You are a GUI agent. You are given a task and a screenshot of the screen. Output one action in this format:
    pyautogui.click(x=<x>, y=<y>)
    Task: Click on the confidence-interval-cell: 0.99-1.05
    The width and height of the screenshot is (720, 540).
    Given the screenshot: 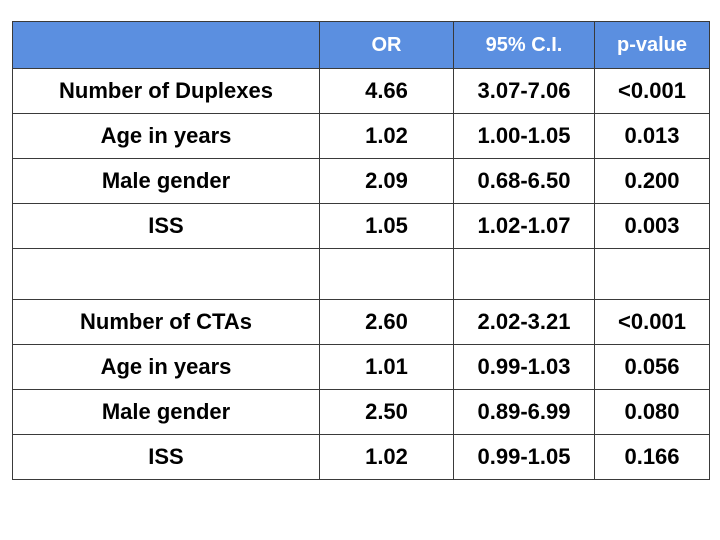 What is the action you would take?
    pyautogui.click(x=524, y=457)
    